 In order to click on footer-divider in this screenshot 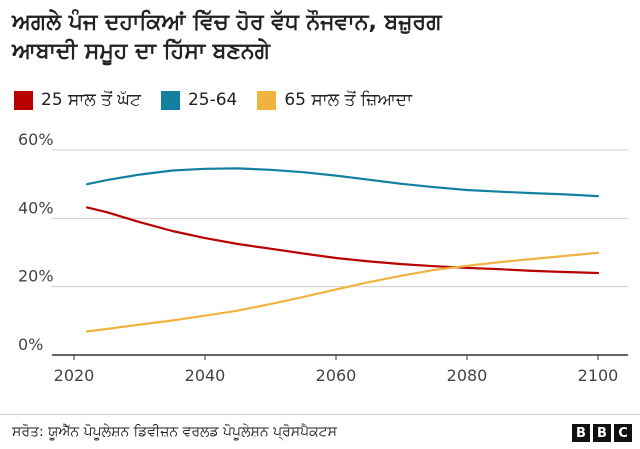, I will do `click(320, 414)`.